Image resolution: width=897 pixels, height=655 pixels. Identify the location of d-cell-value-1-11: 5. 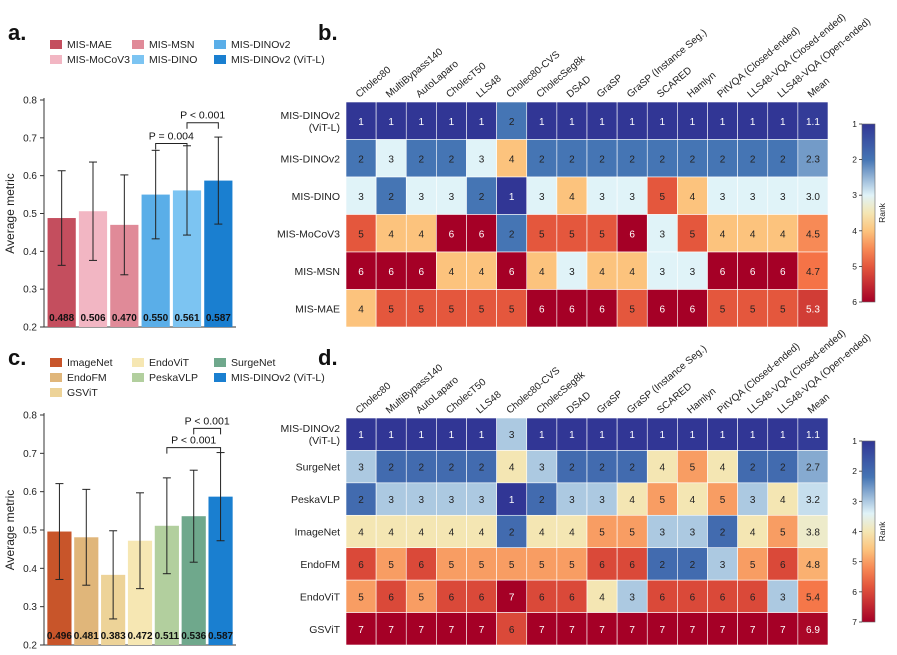
(693, 468).